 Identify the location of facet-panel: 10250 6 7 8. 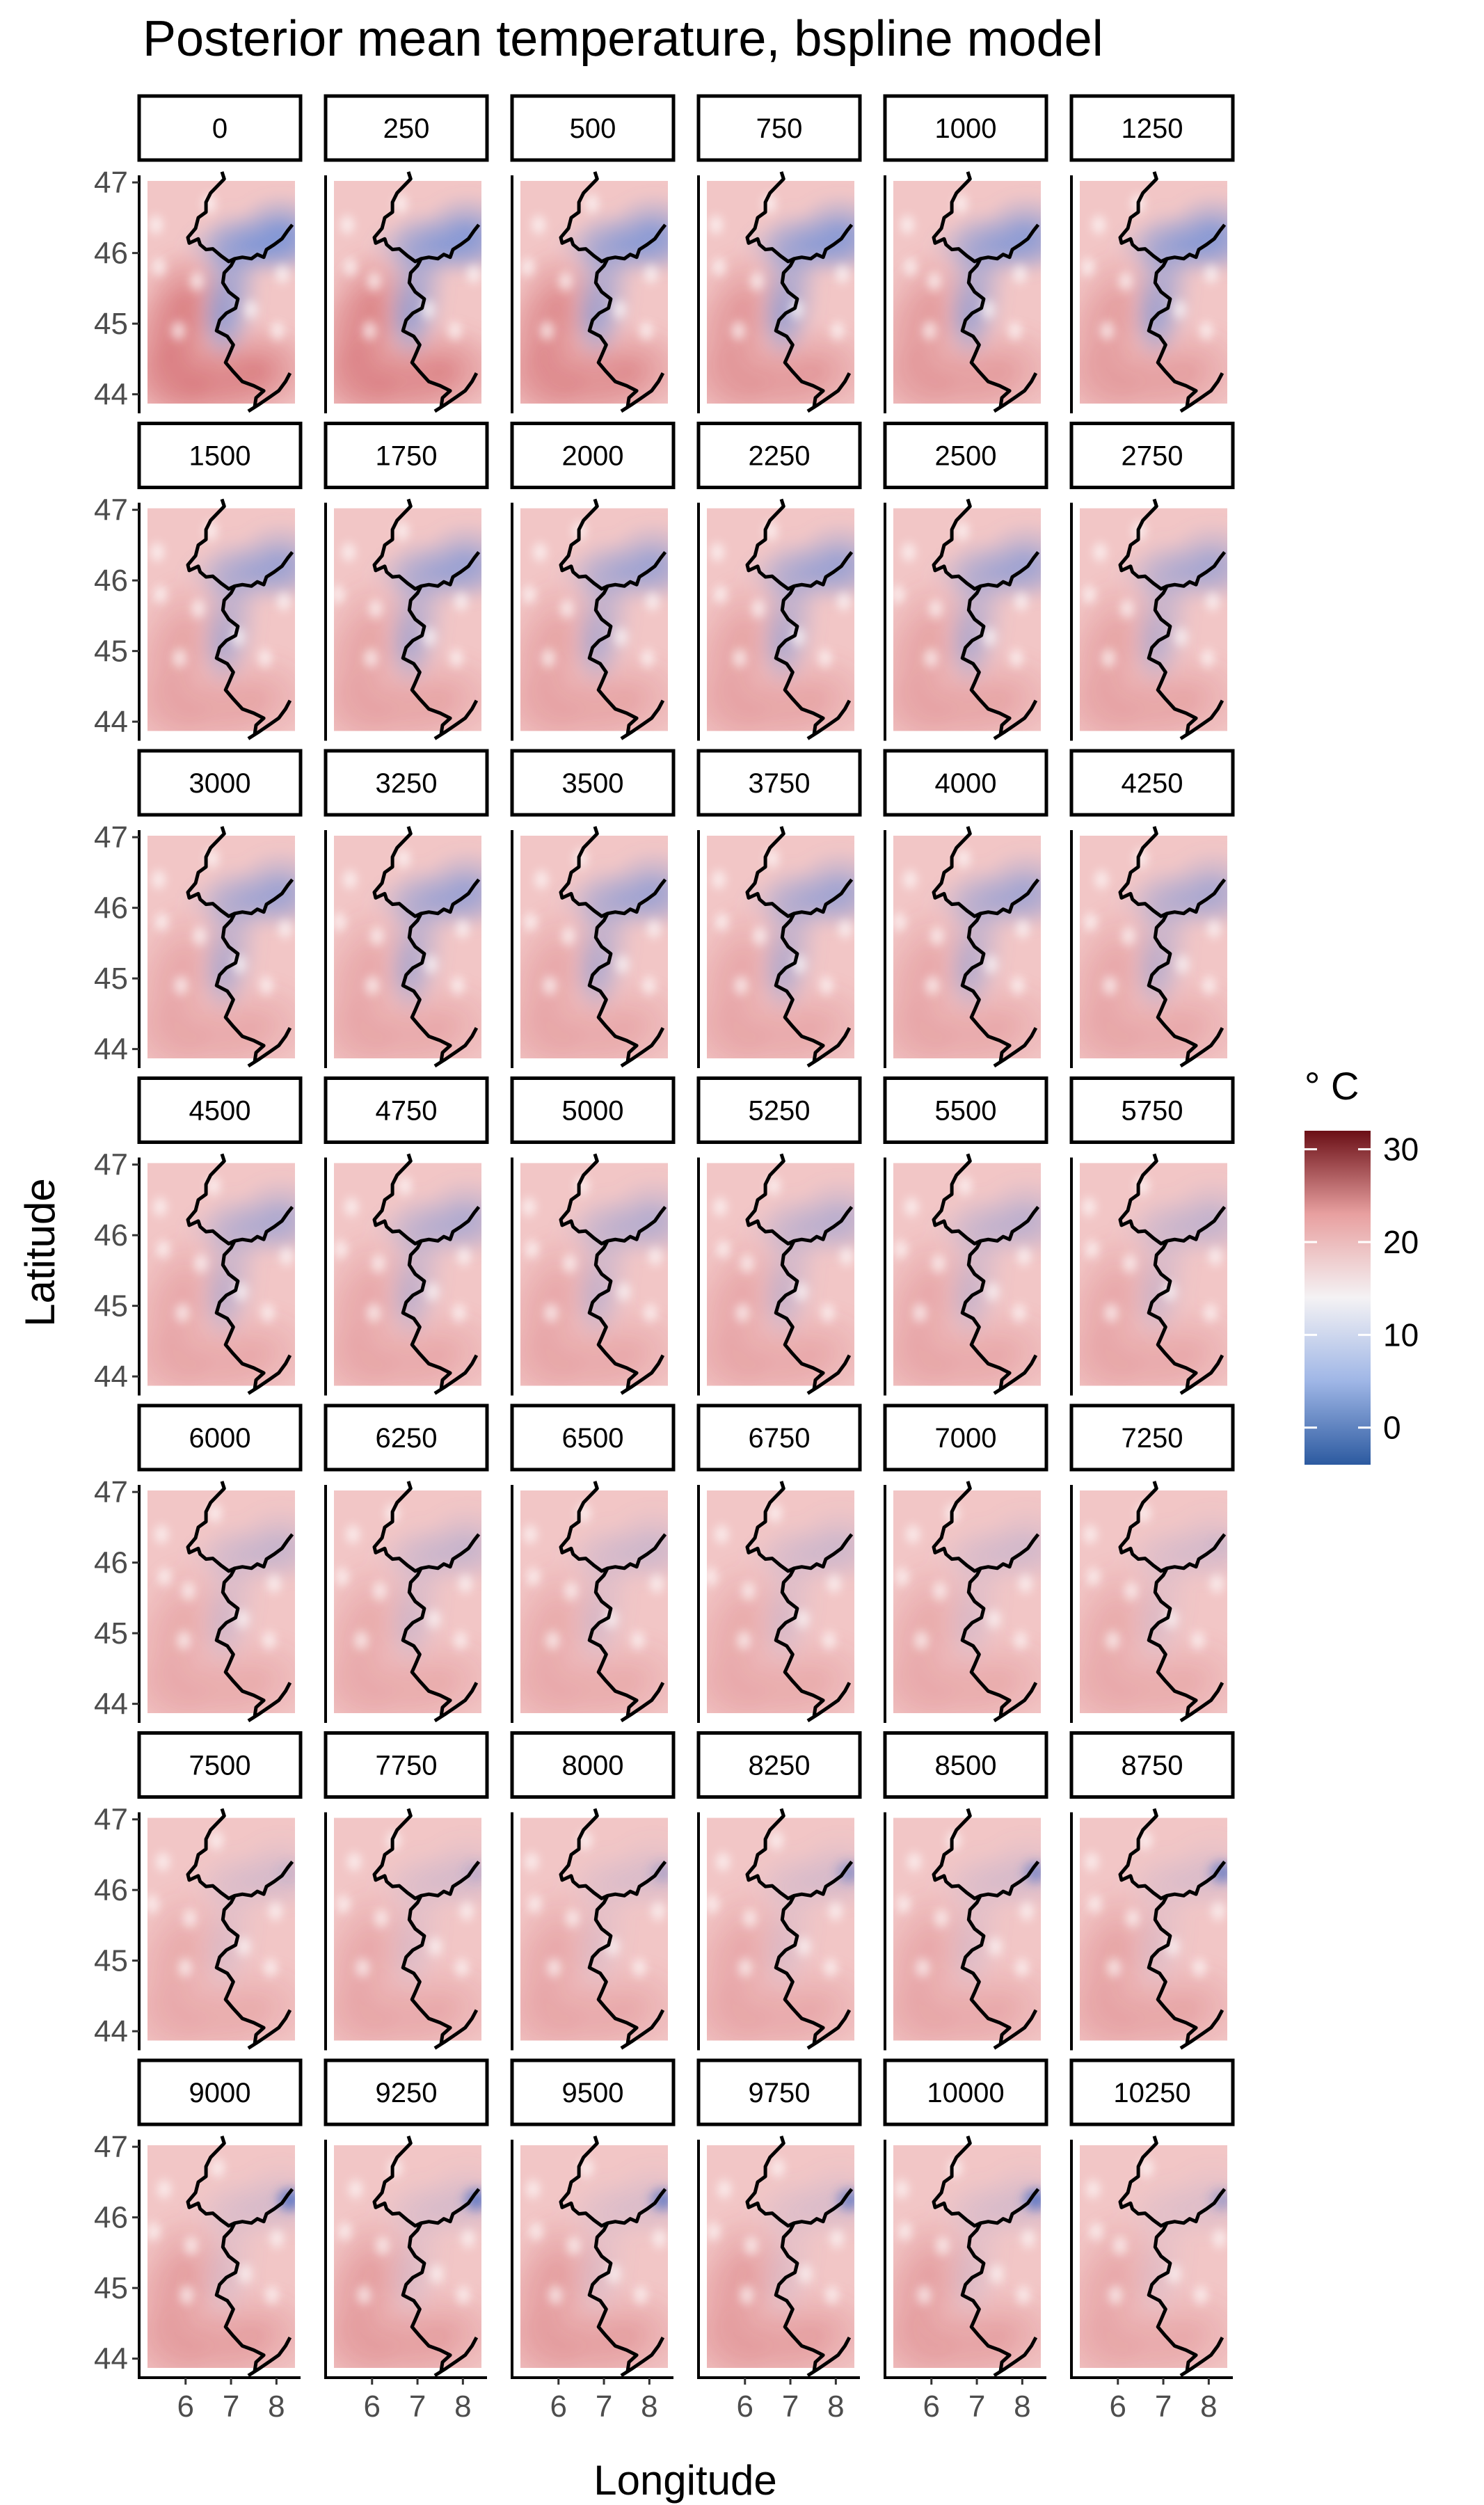
(1152, 2241).